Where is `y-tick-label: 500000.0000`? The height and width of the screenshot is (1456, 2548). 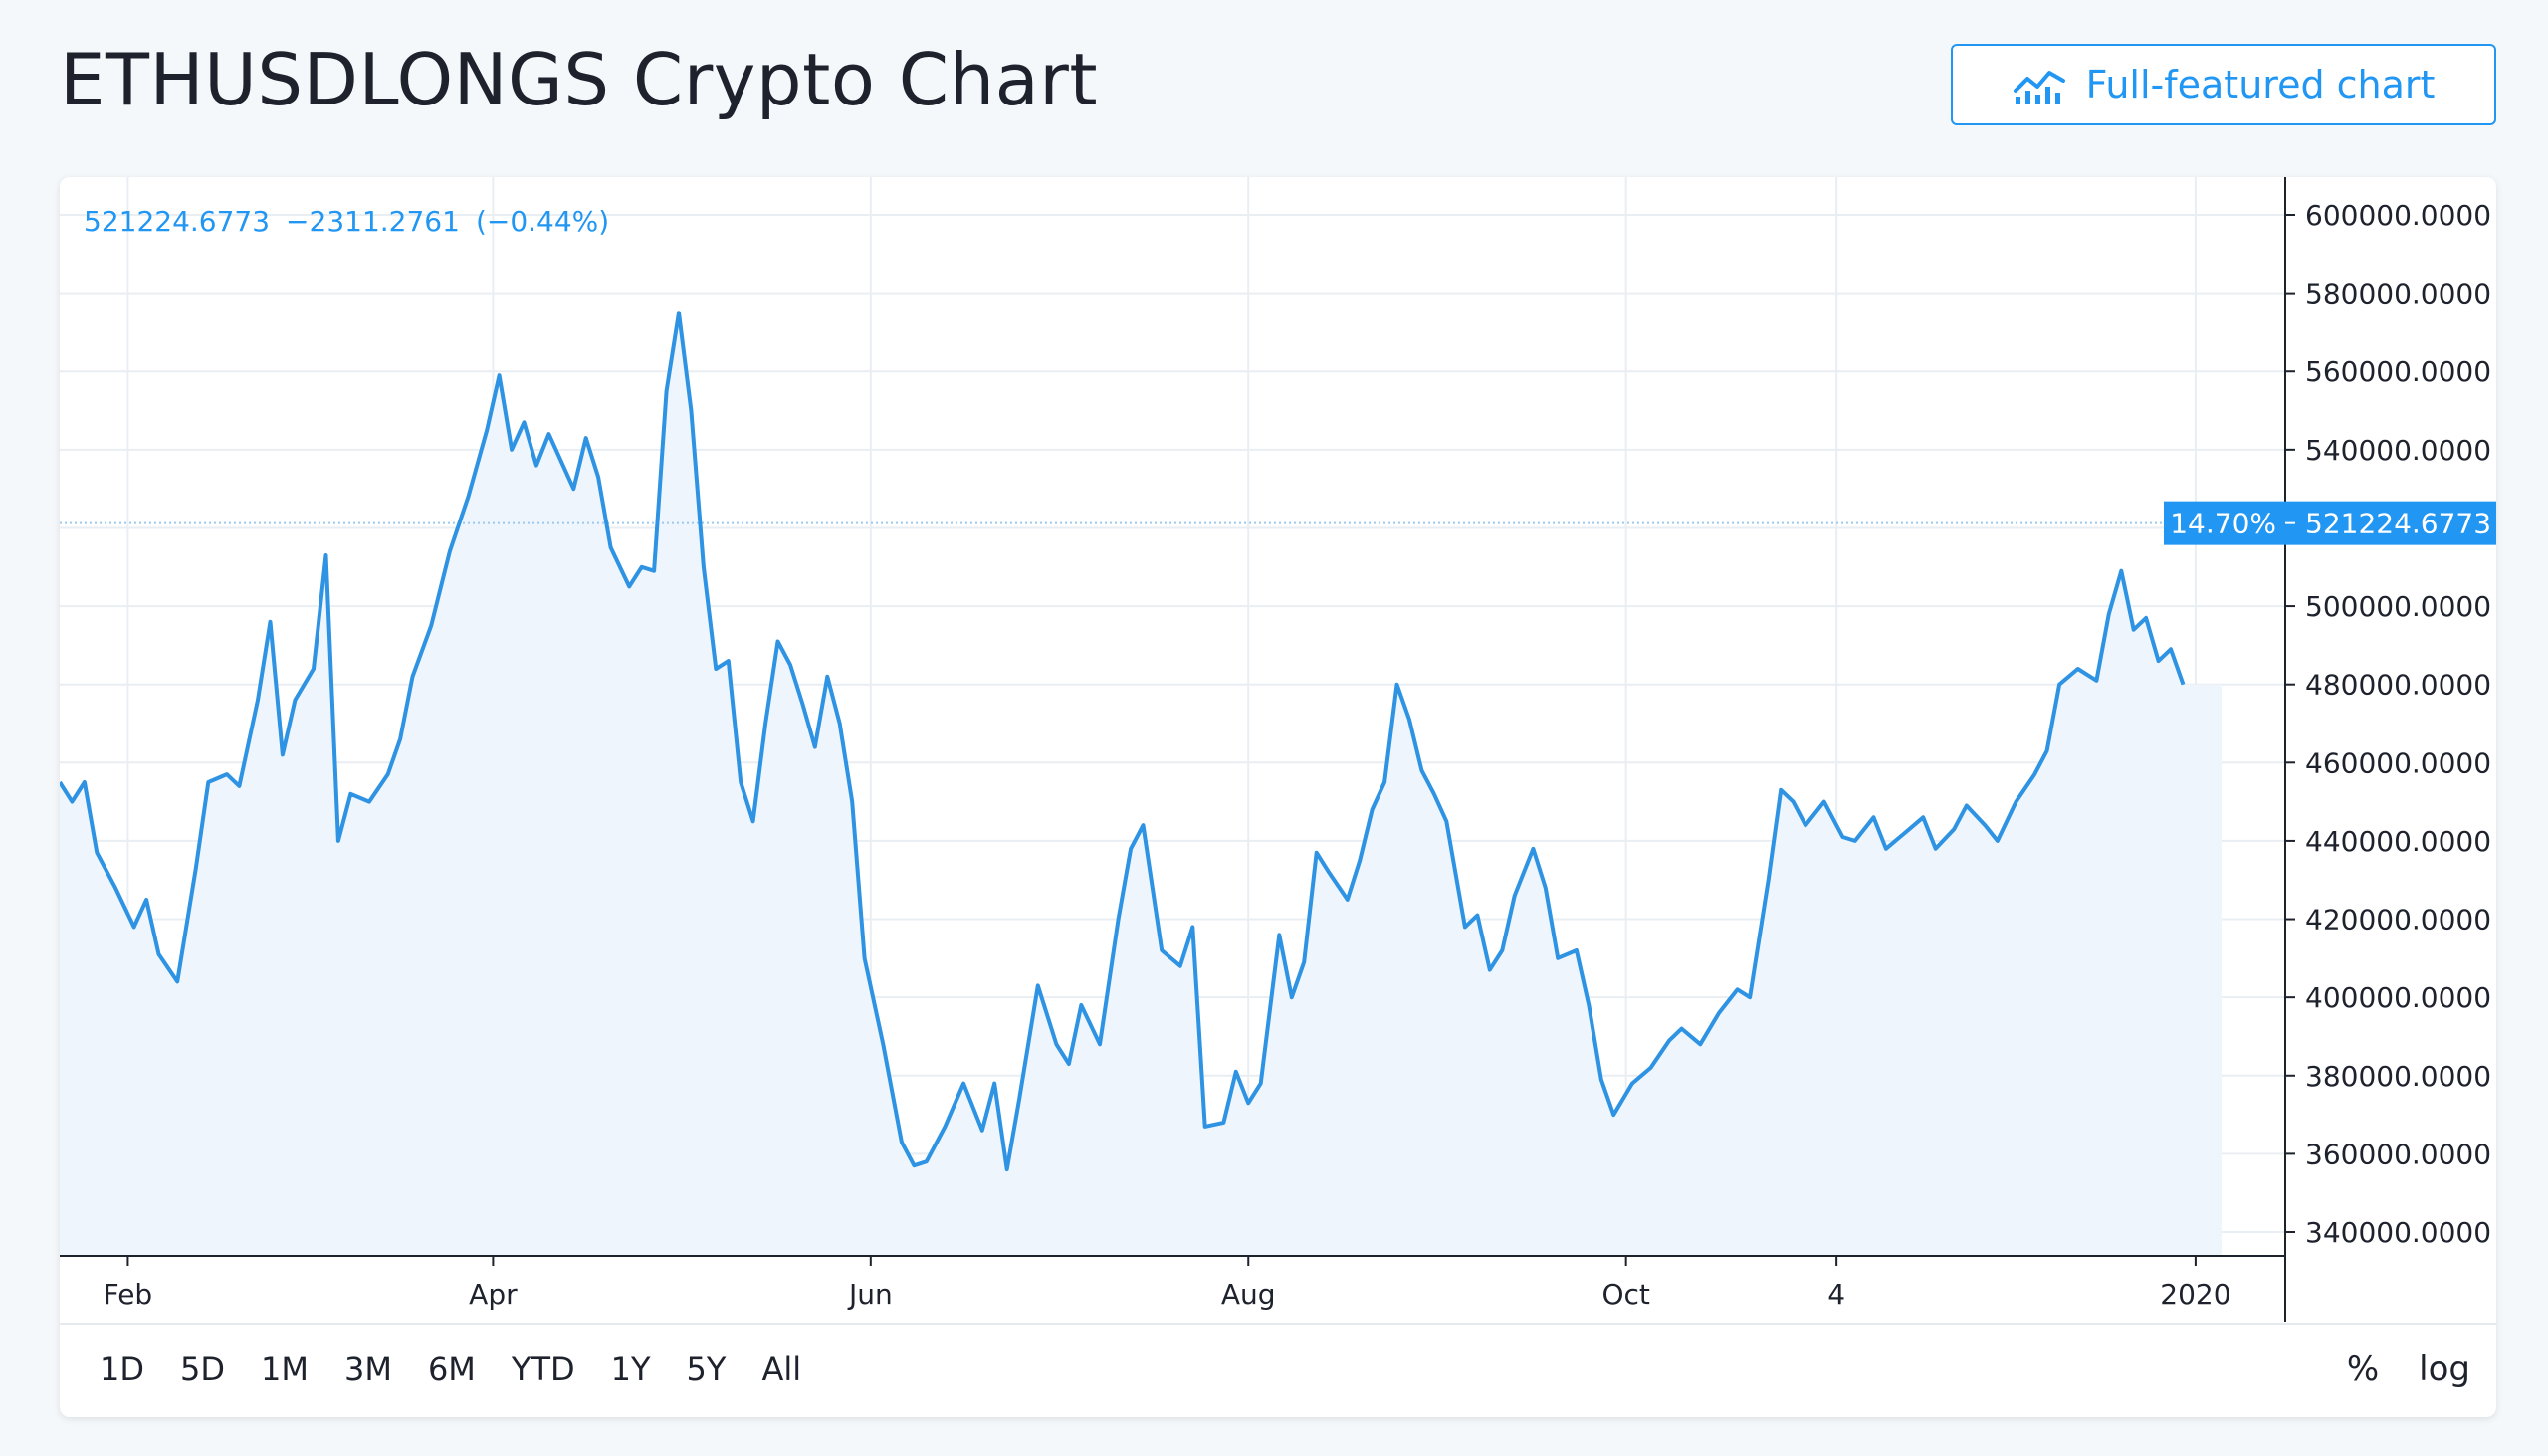
y-tick-label: 500000.0000 is located at coordinates (2398, 606).